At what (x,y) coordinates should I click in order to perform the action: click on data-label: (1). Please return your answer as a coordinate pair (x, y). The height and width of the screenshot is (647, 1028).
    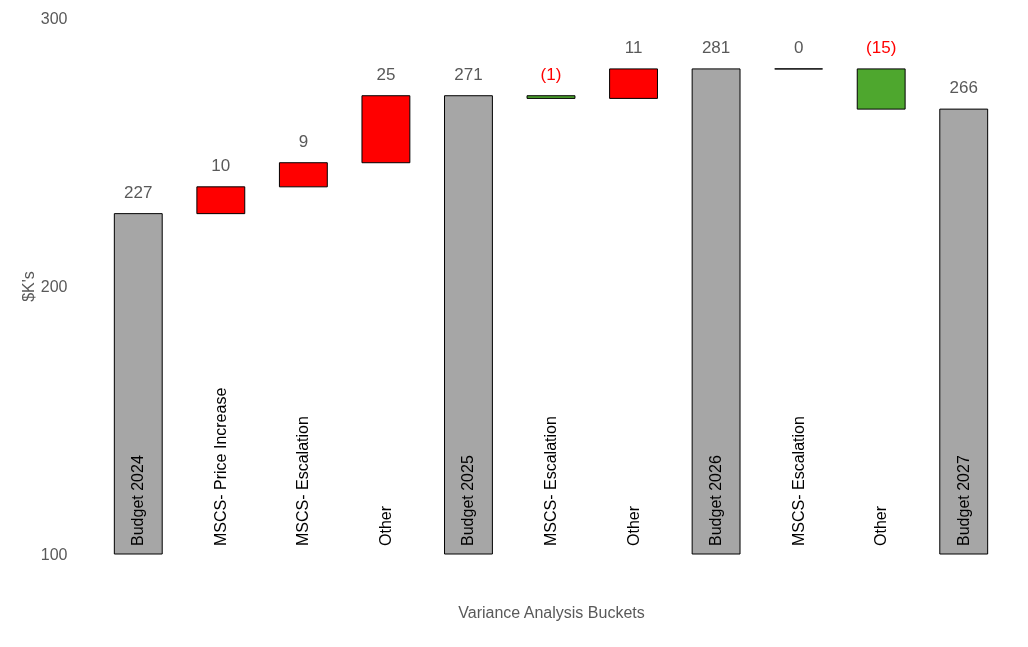
    Looking at the image, I should click on (551, 74).